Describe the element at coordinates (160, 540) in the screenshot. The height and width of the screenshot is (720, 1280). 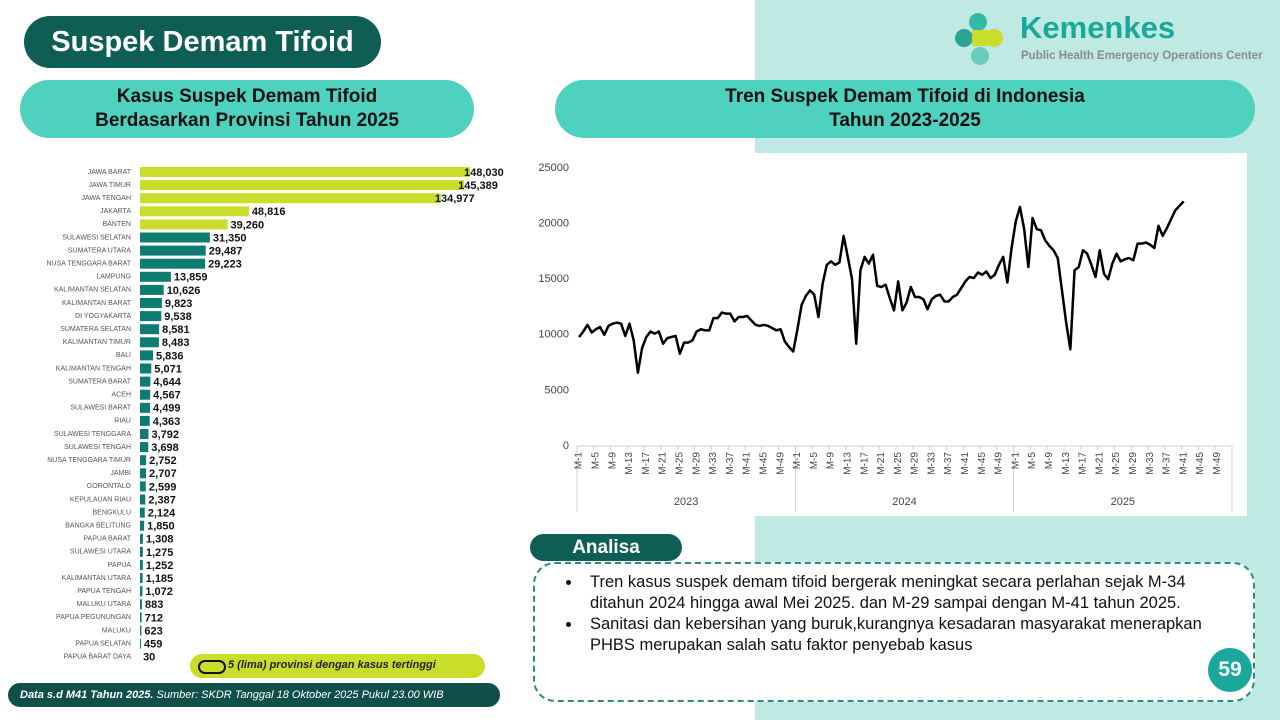
I see `value-label: 1,308` at that location.